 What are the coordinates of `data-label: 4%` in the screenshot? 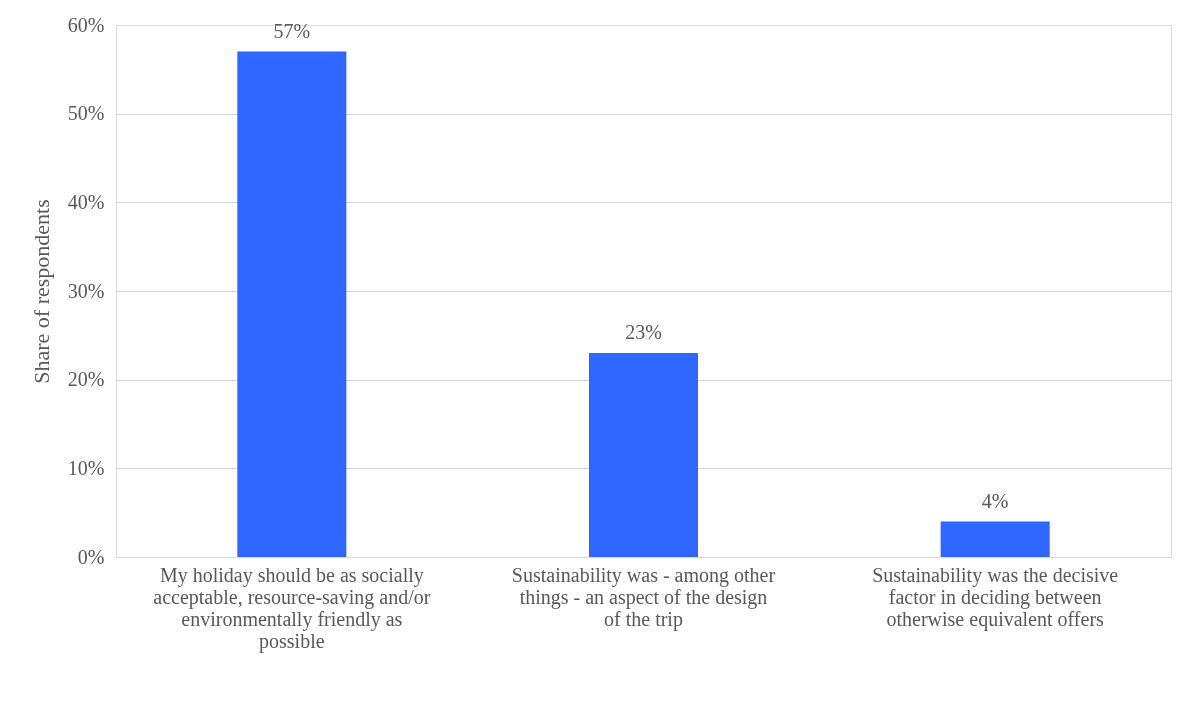 It's located at (995, 500).